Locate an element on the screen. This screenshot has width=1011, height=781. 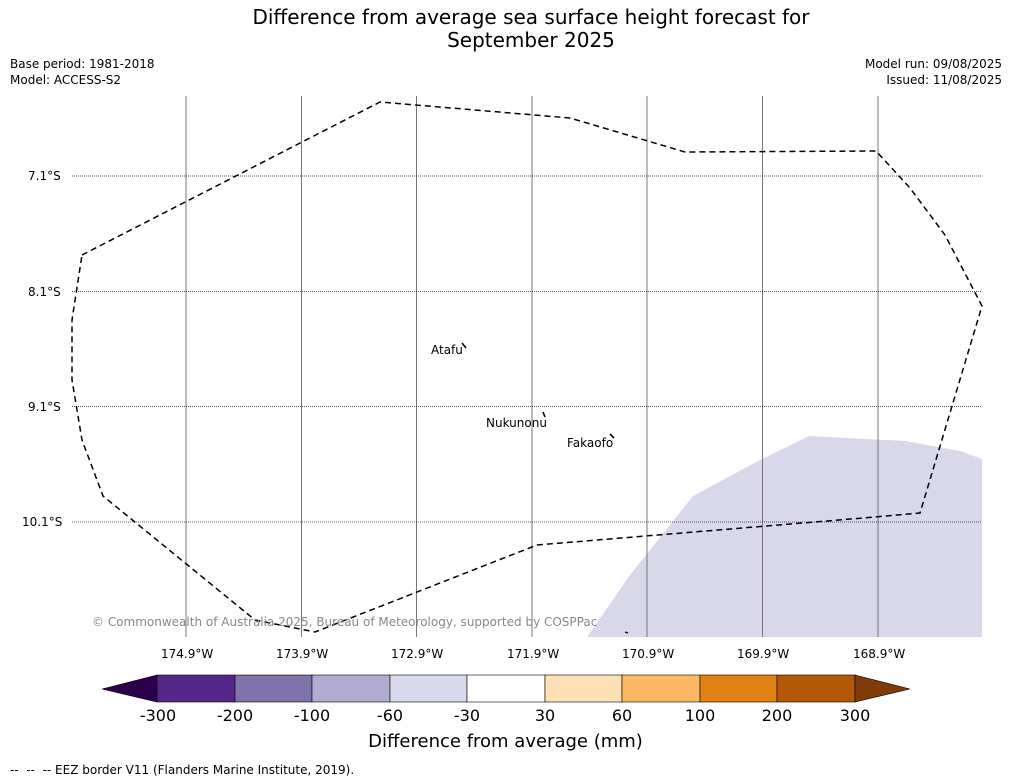
colorbar-tick-label: -100 is located at coordinates (312, 715).